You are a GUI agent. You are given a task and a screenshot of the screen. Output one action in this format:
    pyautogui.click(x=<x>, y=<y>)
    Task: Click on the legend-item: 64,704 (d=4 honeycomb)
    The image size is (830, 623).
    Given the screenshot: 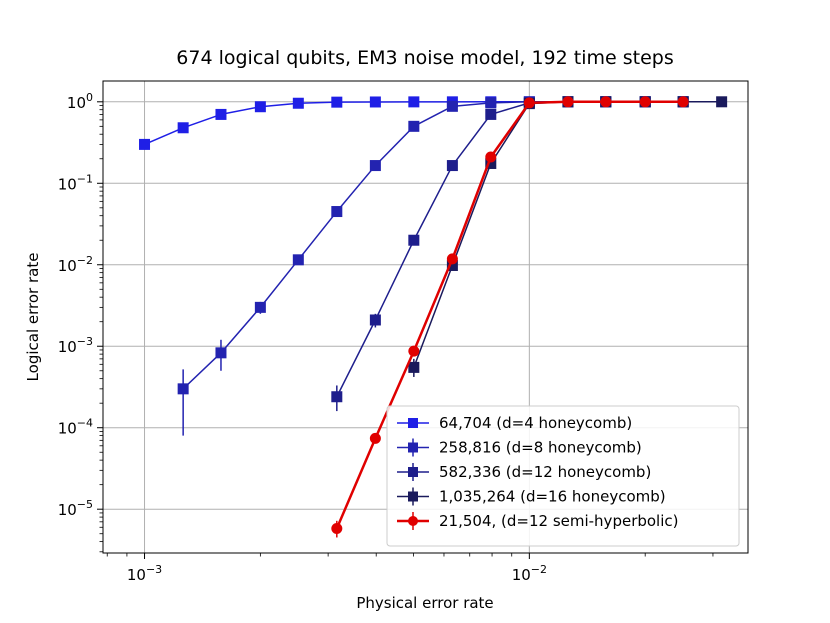 What is the action you would take?
    pyautogui.click(x=514, y=423)
    